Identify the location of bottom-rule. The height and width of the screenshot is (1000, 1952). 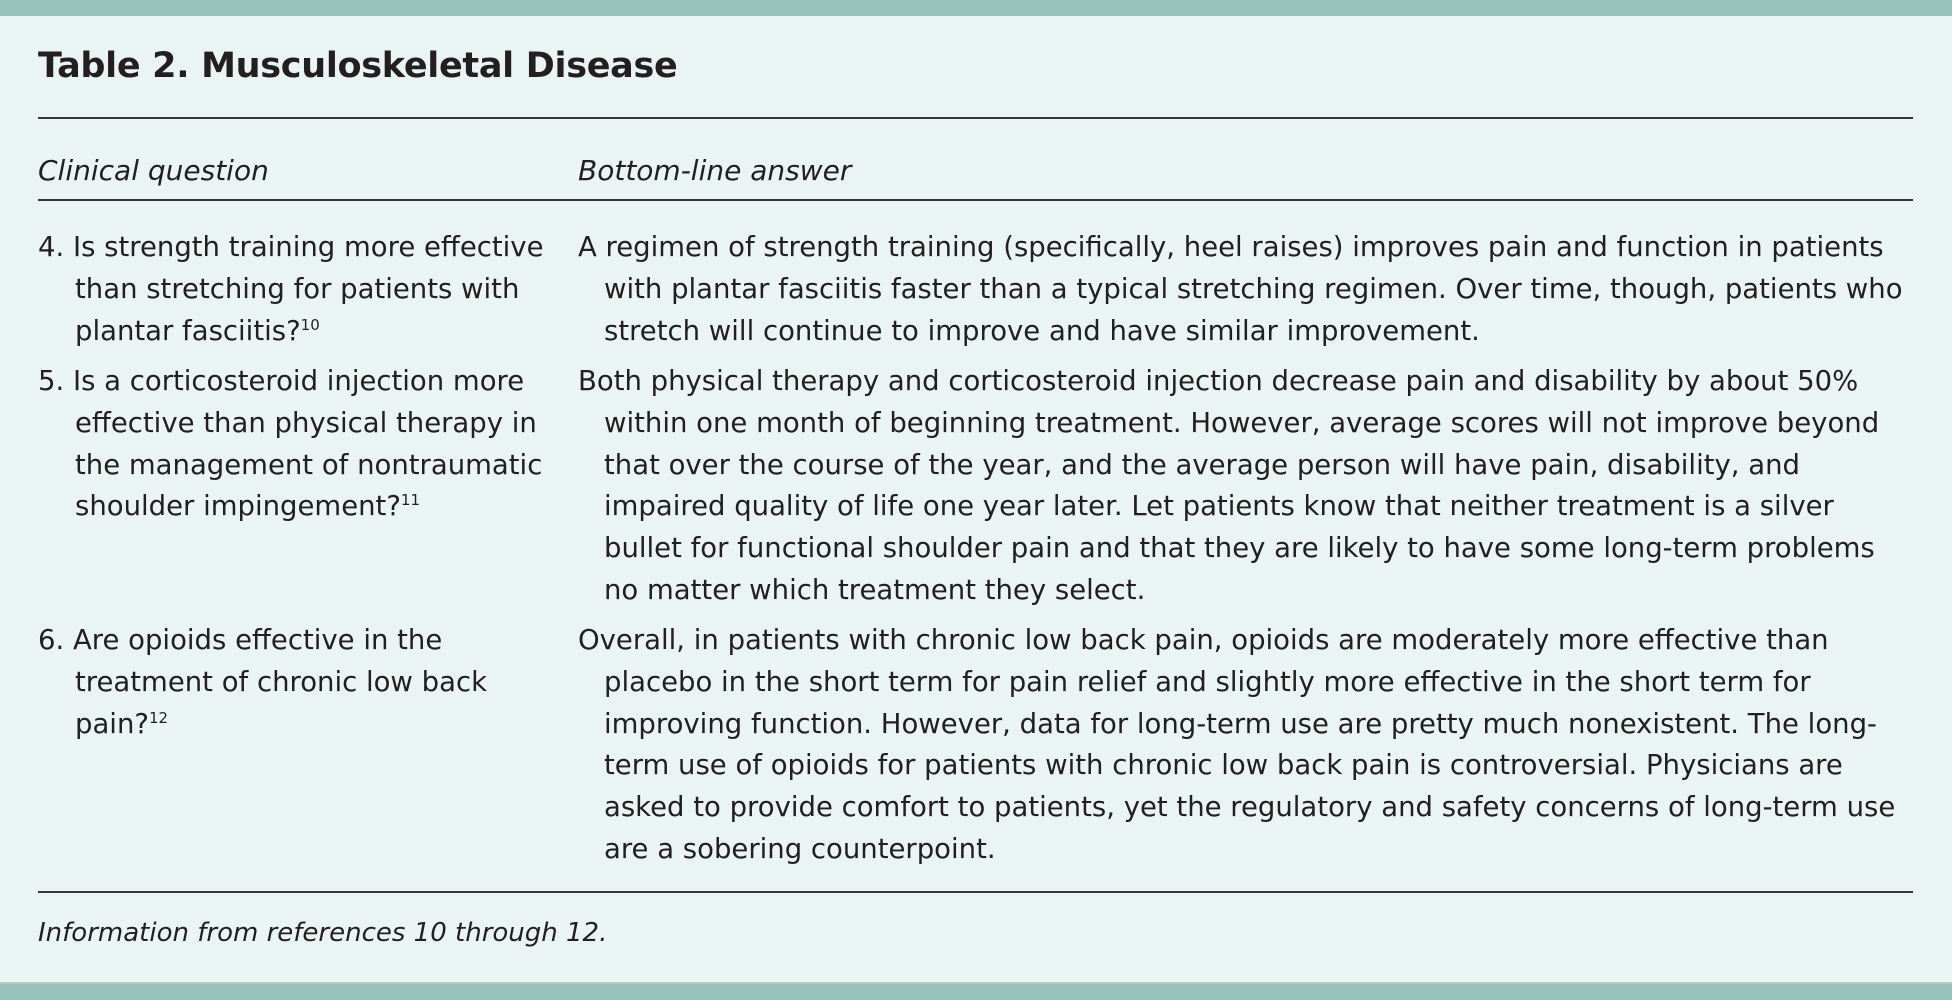
(975, 892).